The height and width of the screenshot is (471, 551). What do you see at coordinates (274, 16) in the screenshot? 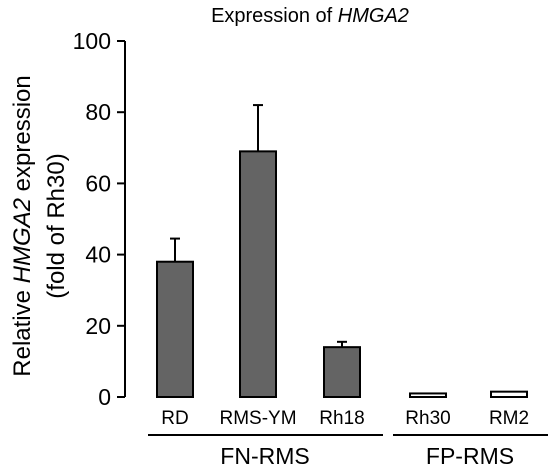
I see `chart-title-prefix: Expression of` at bounding box center [274, 16].